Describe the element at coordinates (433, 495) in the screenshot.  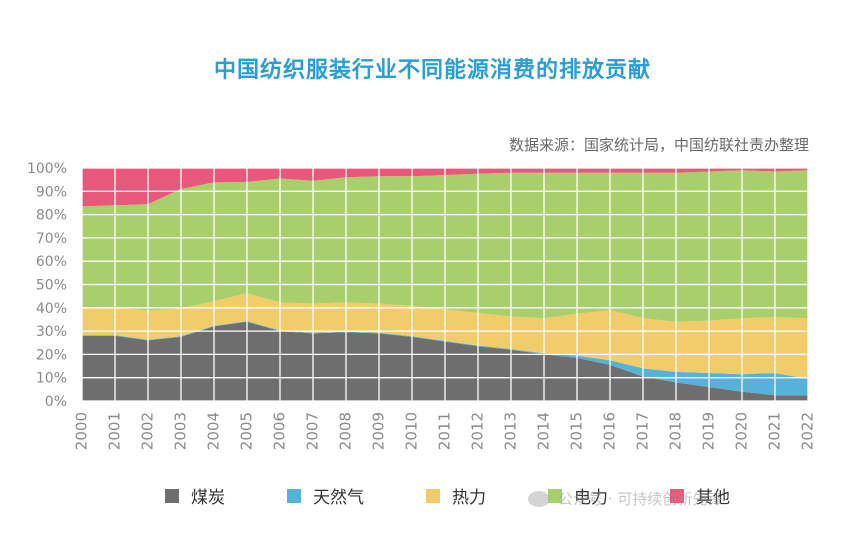
I see `legend-swatch-heat` at that location.